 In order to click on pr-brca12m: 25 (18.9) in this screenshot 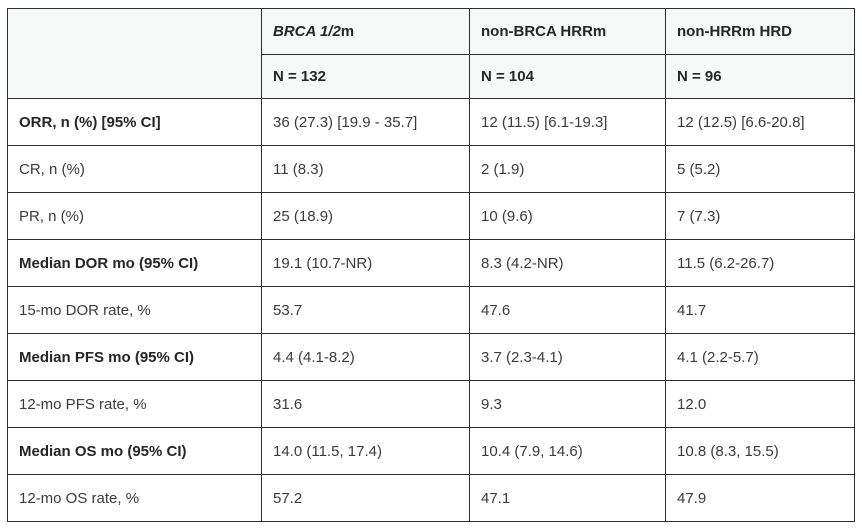, I will do `click(365, 216)`.